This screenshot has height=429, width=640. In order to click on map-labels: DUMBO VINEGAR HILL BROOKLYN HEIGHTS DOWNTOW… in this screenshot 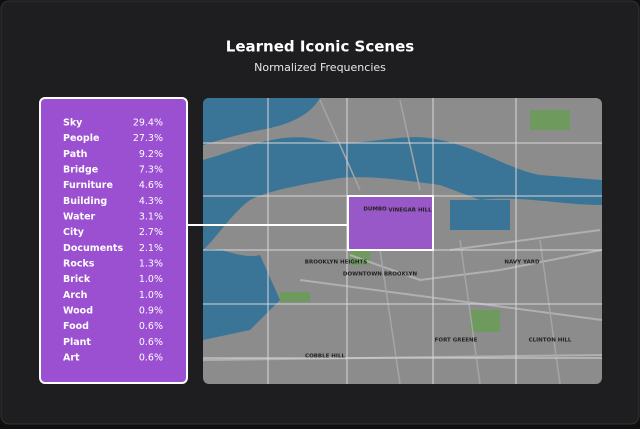, I will do `click(438, 283)`.